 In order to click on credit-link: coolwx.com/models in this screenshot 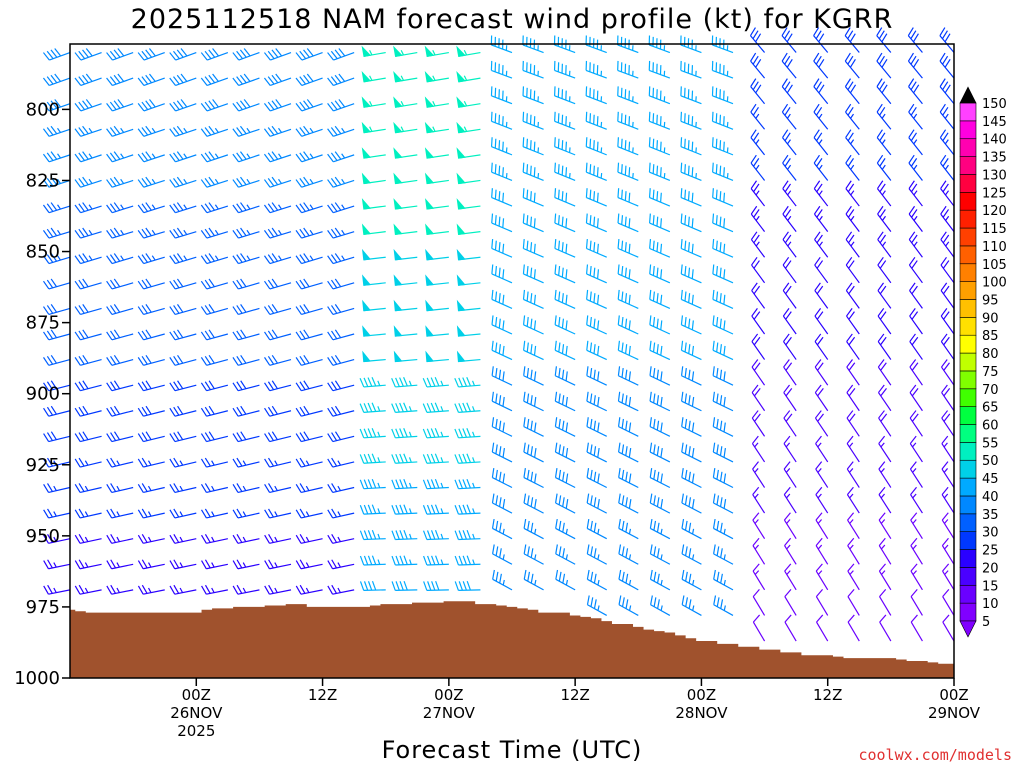, I will do `click(935, 755)`.